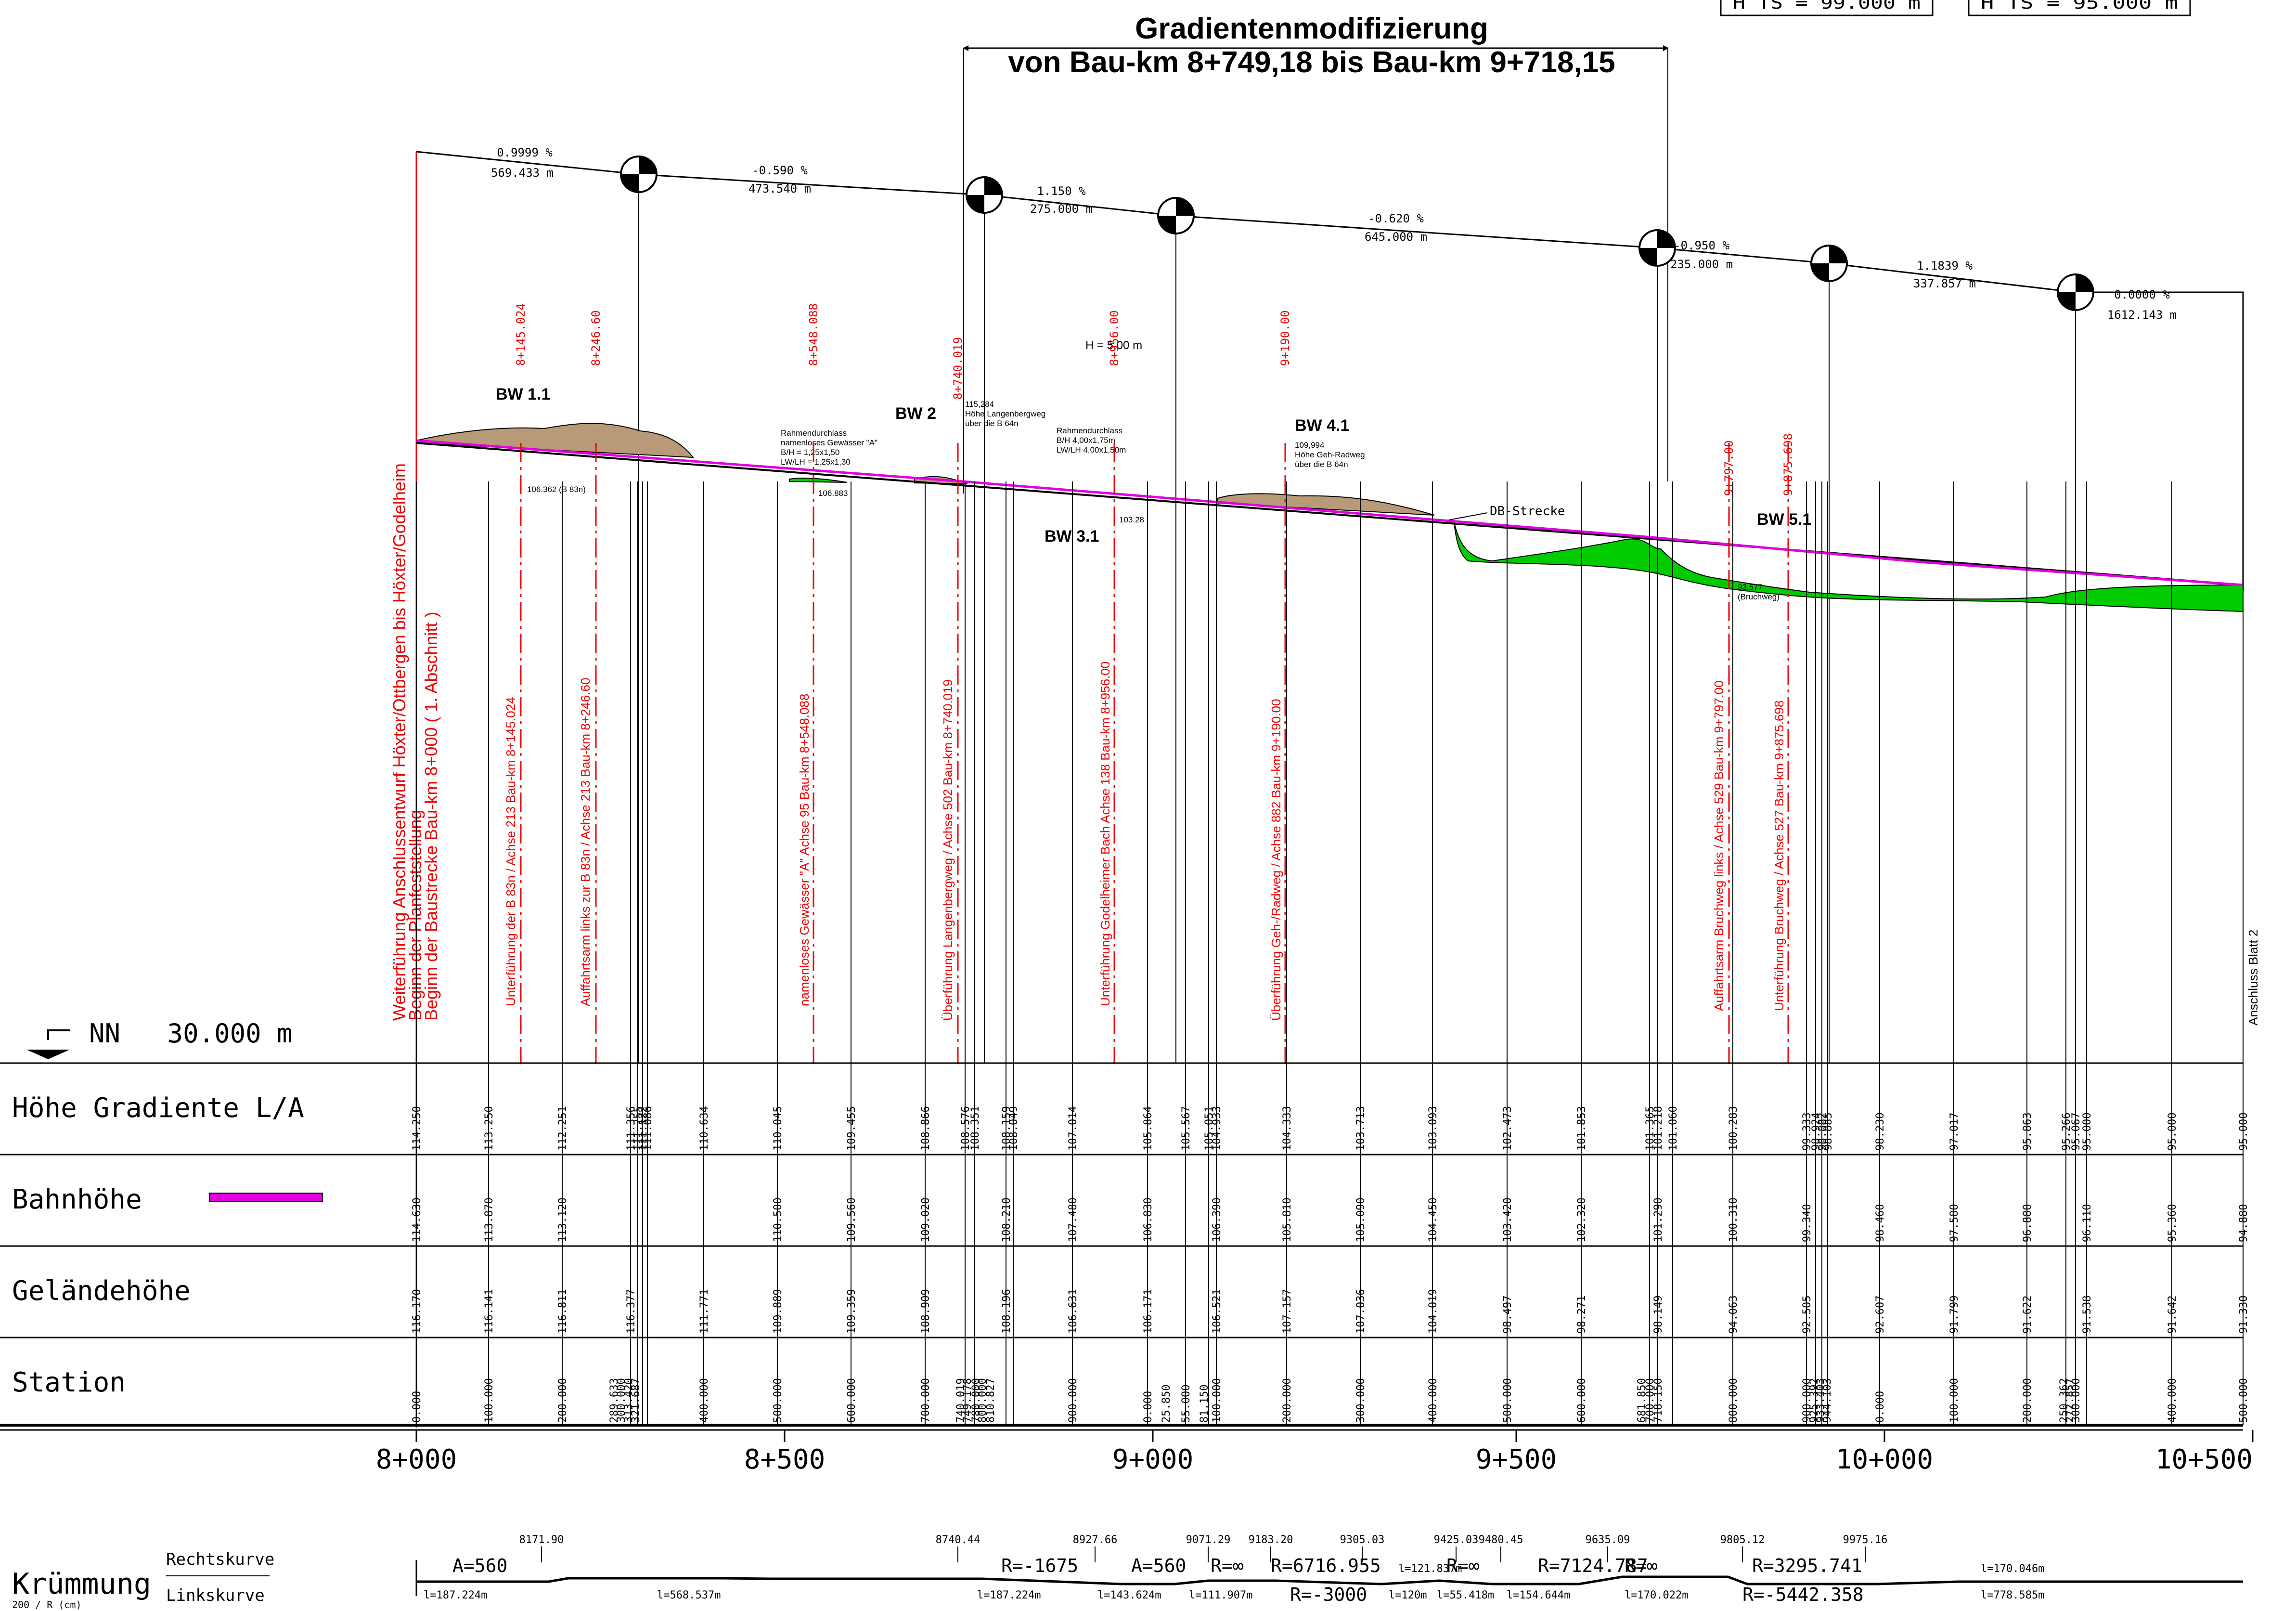 The height and width of the screenshot is (1611, 2296). Describe the element at coordinates (2244, 1223) in the screenshot. I see `bahn-cell: 94.880` at that location.